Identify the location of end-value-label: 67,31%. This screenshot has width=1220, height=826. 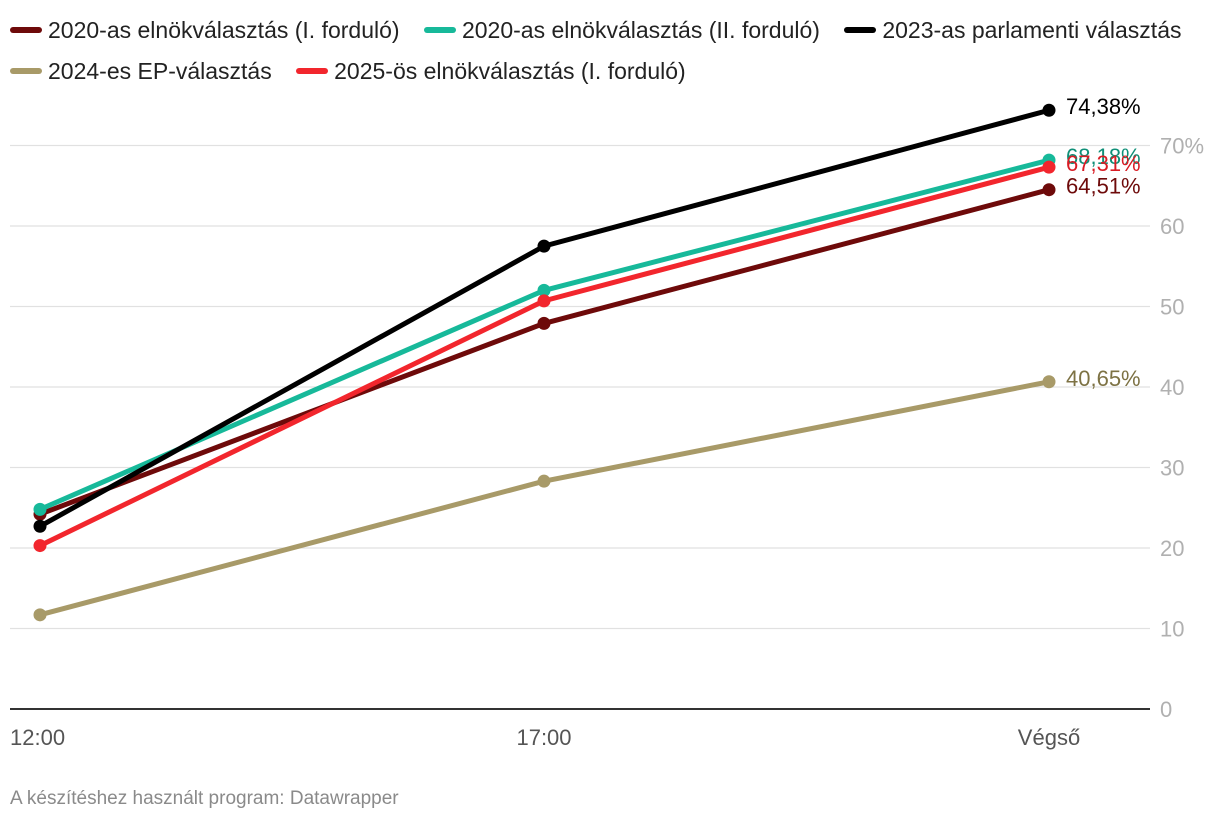
(1103, 163).